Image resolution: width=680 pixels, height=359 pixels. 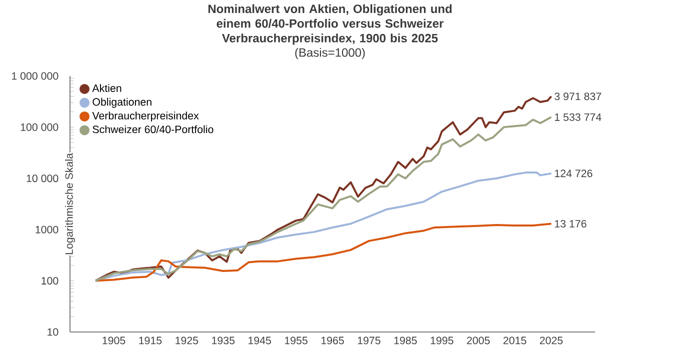 What do you see at coordinates (570, 224) in the screenshot?
I see `annotation: 13 176` at bounding box center [570, 224].